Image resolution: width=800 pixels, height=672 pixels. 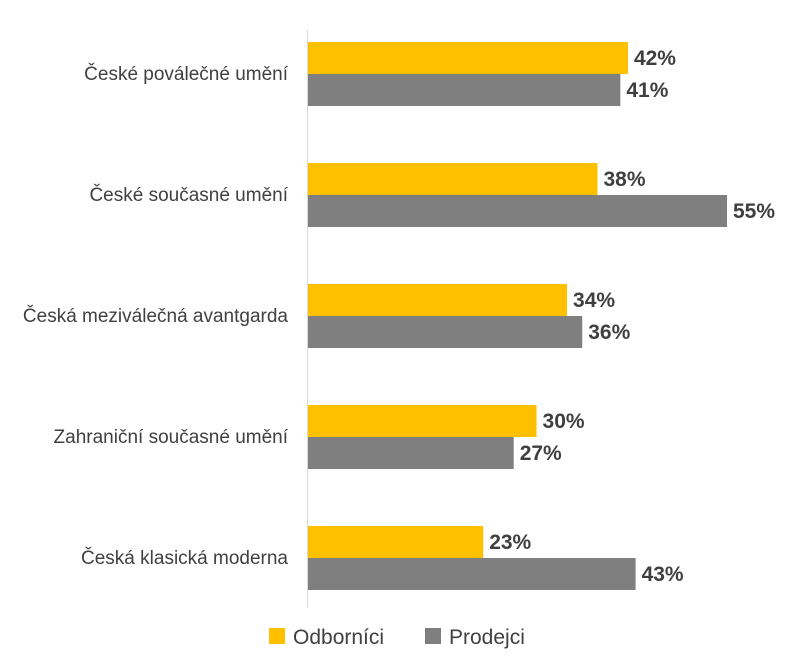 I want to click on value-label-odborníci-2: 34%, so click(x=594, y=300).